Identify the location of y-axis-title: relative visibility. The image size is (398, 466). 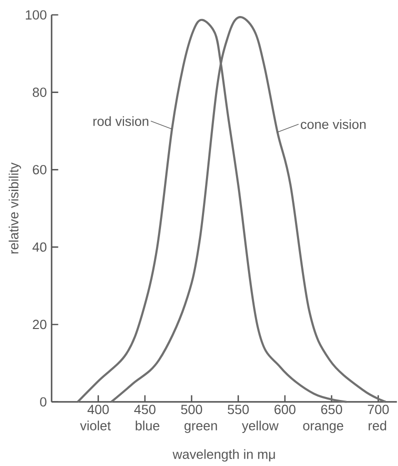
(15, 208).